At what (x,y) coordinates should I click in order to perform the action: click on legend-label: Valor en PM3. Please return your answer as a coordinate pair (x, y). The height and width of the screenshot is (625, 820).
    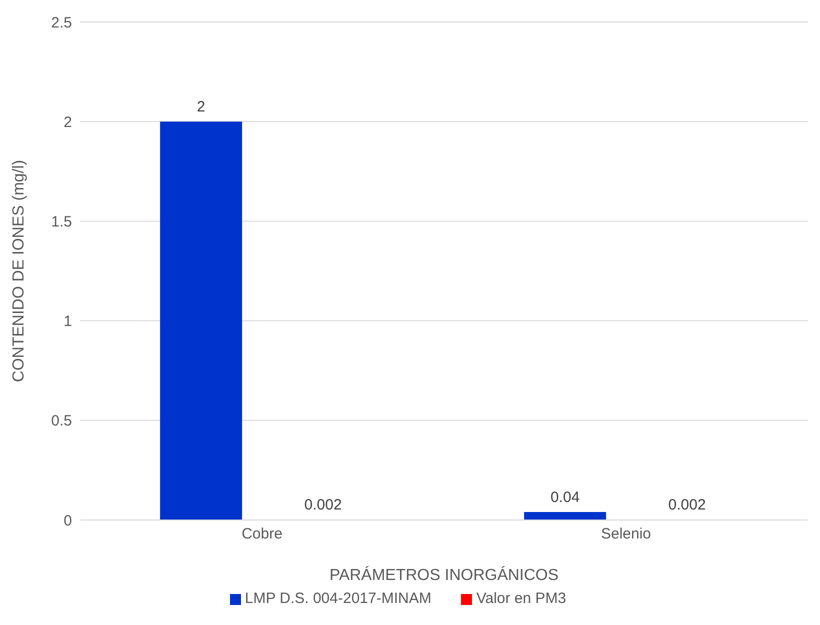
    Looking at the image, I should click on (521, 598).